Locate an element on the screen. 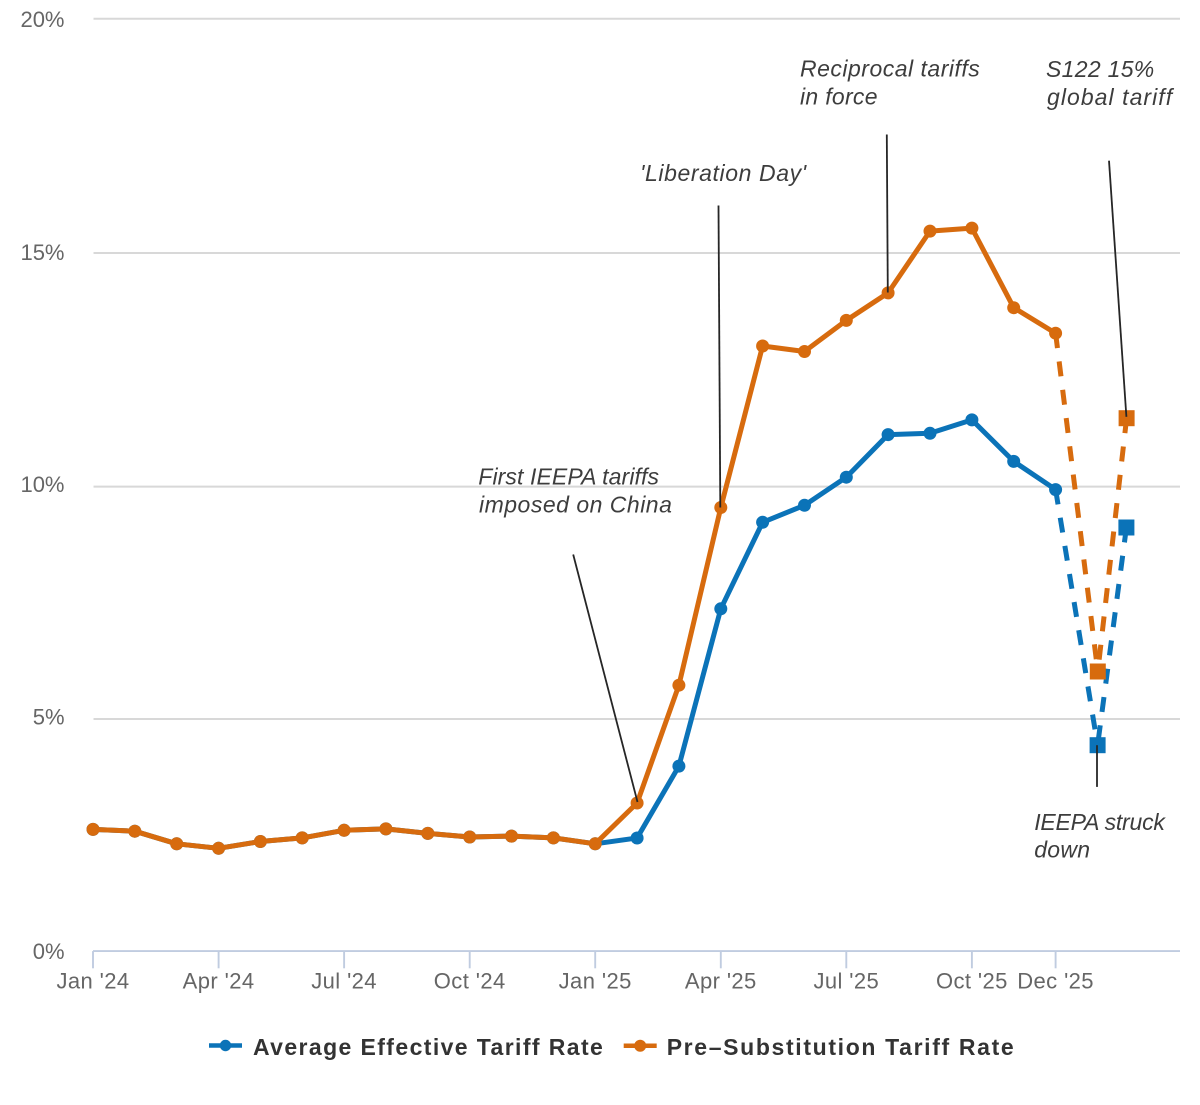  svg-text: 5% is located at coordinates (49, 717).